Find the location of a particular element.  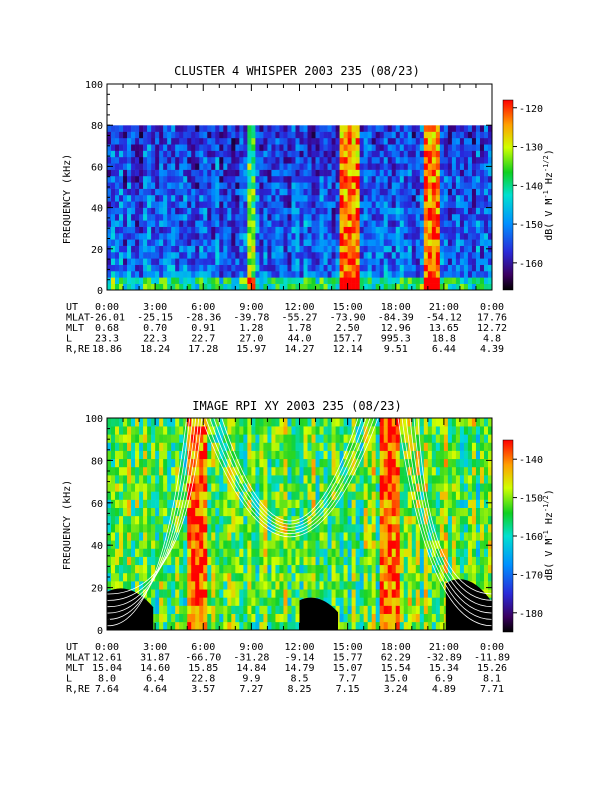

ephemeris-cell: 14.27 is located at coordinates (299, 349).